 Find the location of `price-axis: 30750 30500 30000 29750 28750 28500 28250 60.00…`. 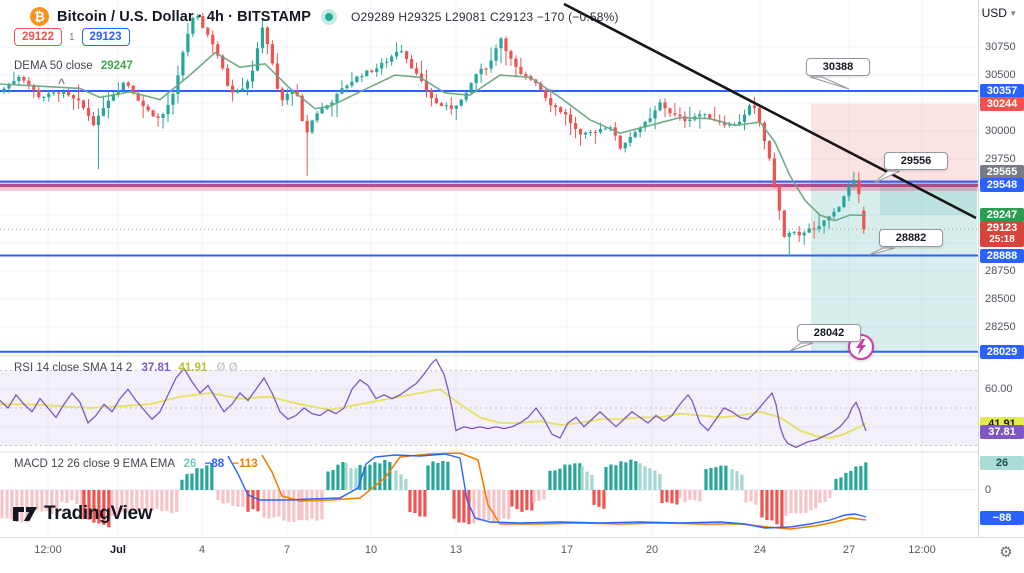

price-axis: 30750 30500 30000 29750 28750 28500 28250 60.00… is located at coordinates (1001, 286).